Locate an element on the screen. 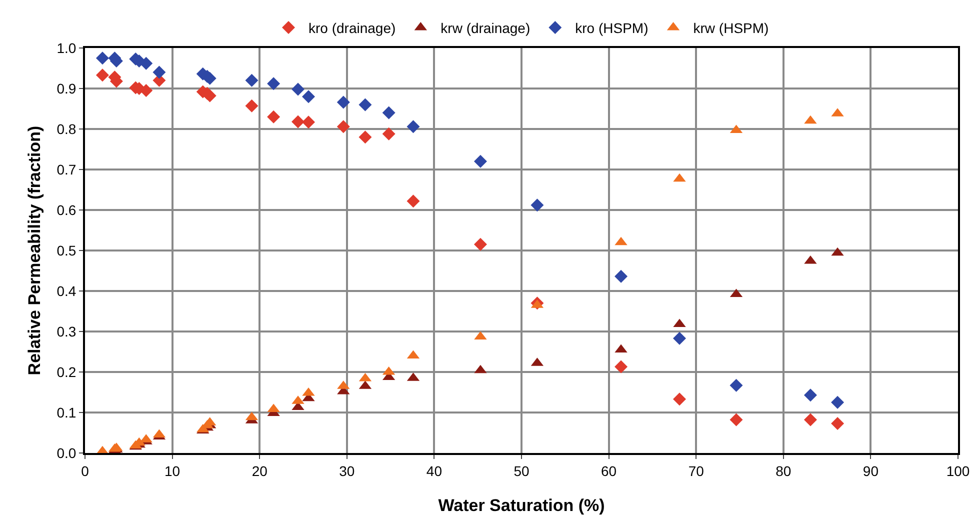  x-tick-label: 80 is located at coordinates (784, 470).